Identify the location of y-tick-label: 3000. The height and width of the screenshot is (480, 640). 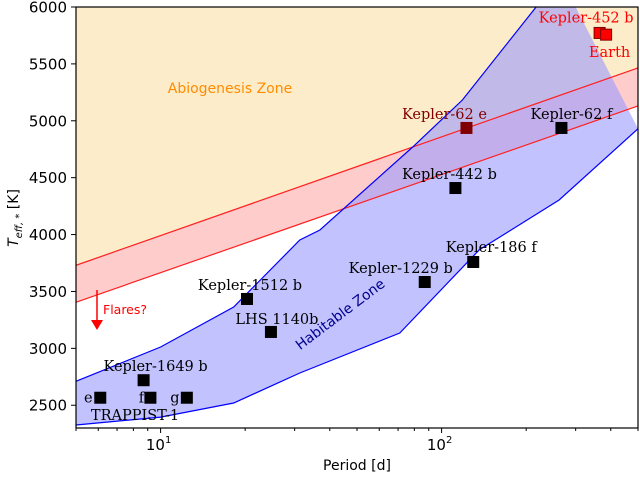
(48, 349).